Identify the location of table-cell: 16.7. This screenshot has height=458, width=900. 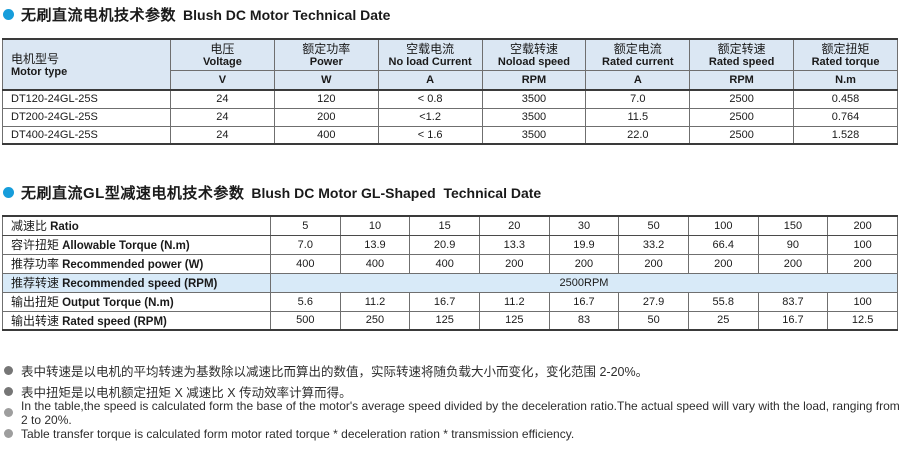
(444, 301).